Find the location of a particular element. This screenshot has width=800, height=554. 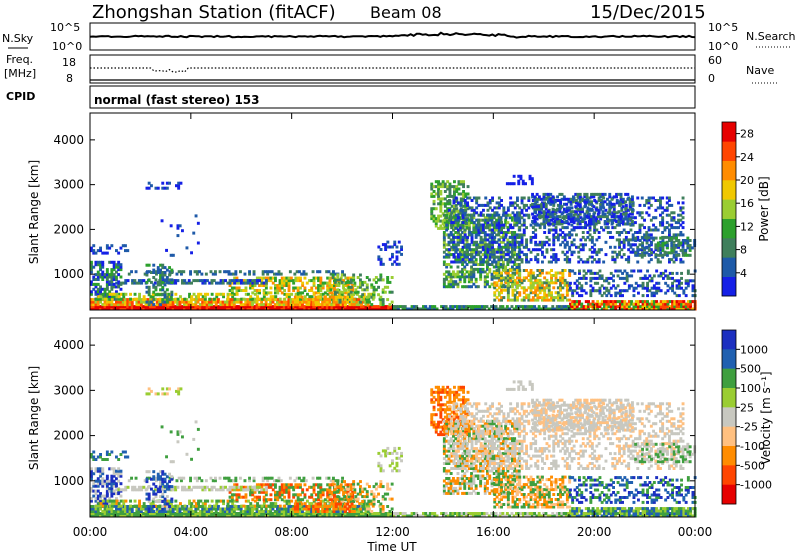

colorbar-segment is located at coordinates (729, 228).